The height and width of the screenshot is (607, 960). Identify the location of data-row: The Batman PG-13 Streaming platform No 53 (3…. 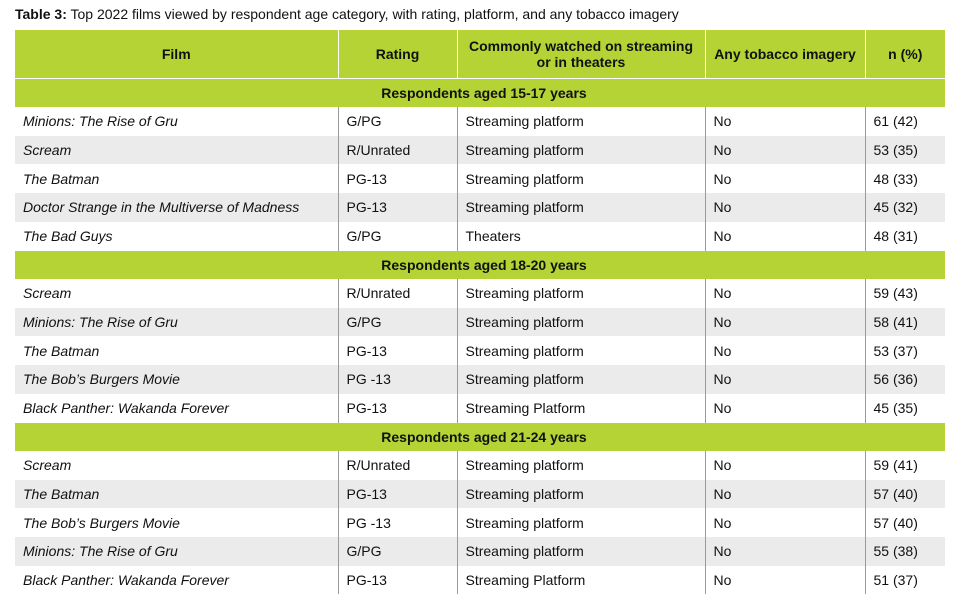
(480, 351).